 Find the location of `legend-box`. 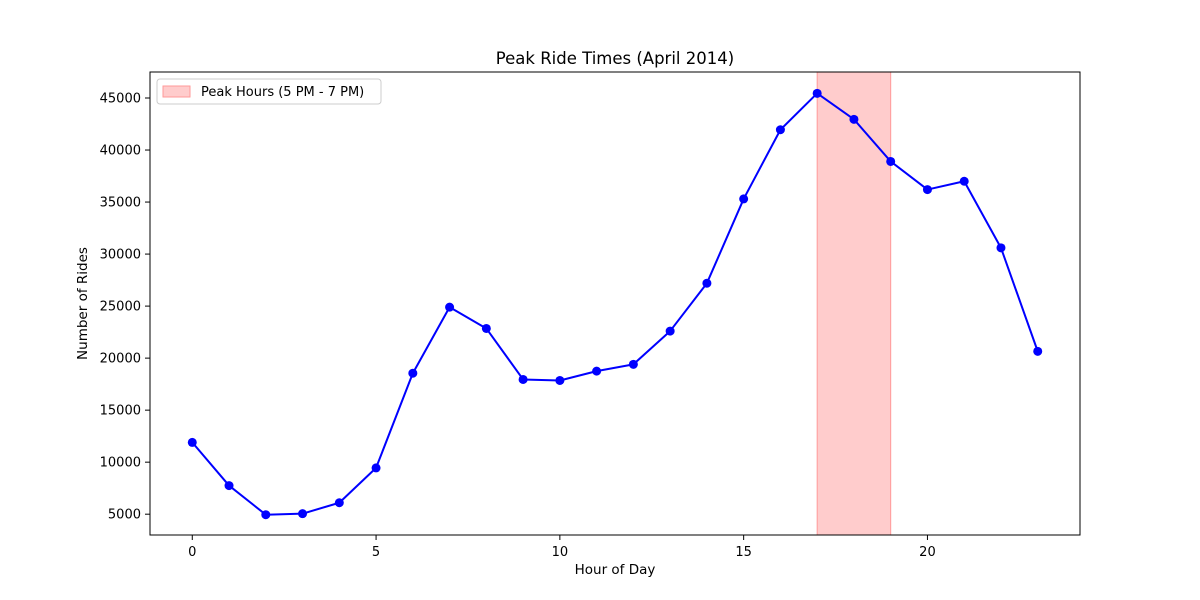

legend-box is located at coordinates (269, 91).